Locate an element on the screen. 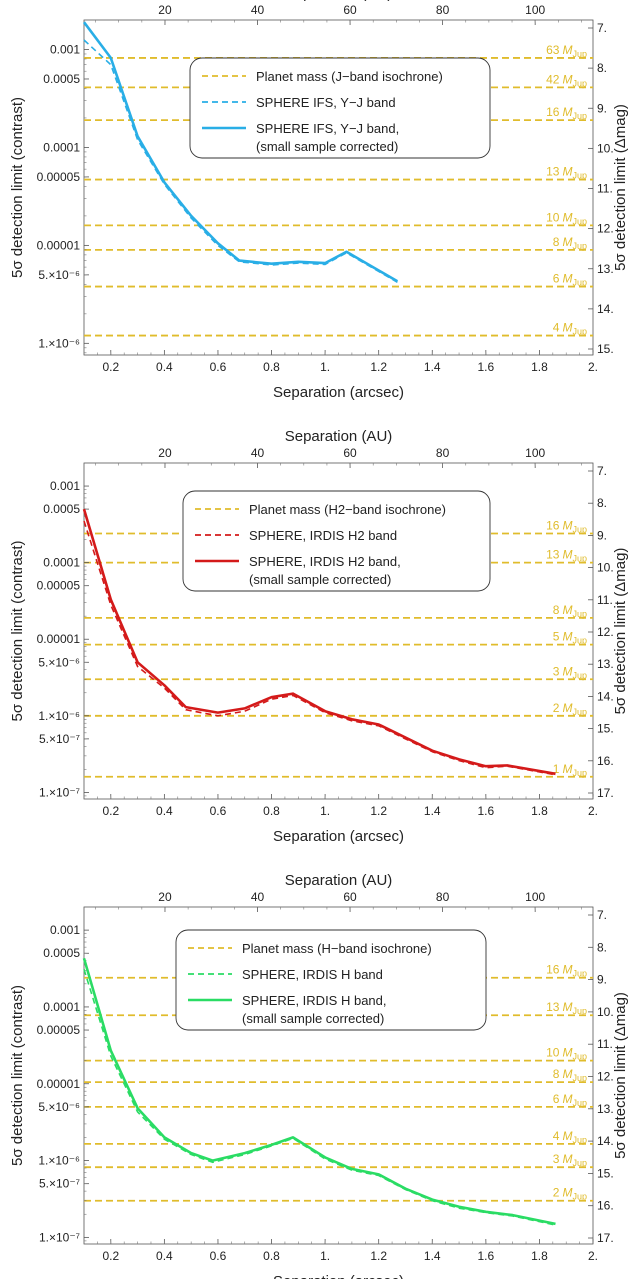 This screenshot has width=637, height=1279. right-tick-label: 8. is located at coordinates (602, 503).